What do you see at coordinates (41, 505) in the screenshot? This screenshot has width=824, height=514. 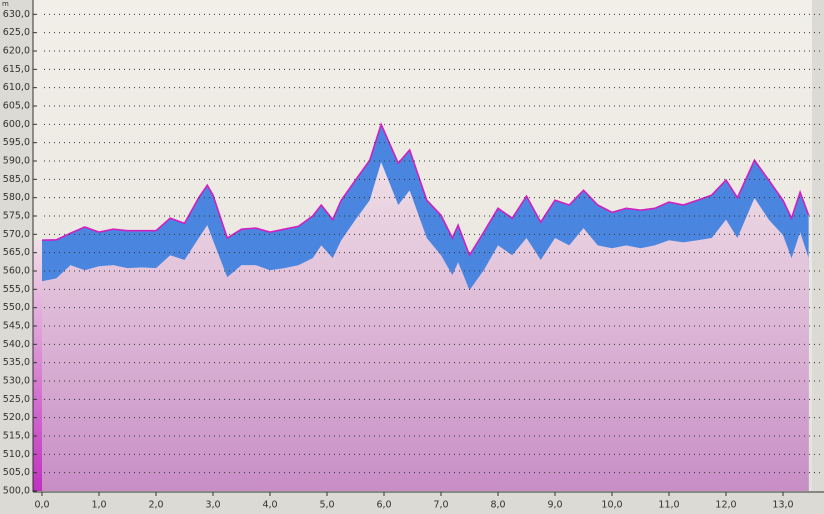 I see `x-tick-label: 0,0` at bounding box center [41, 505].